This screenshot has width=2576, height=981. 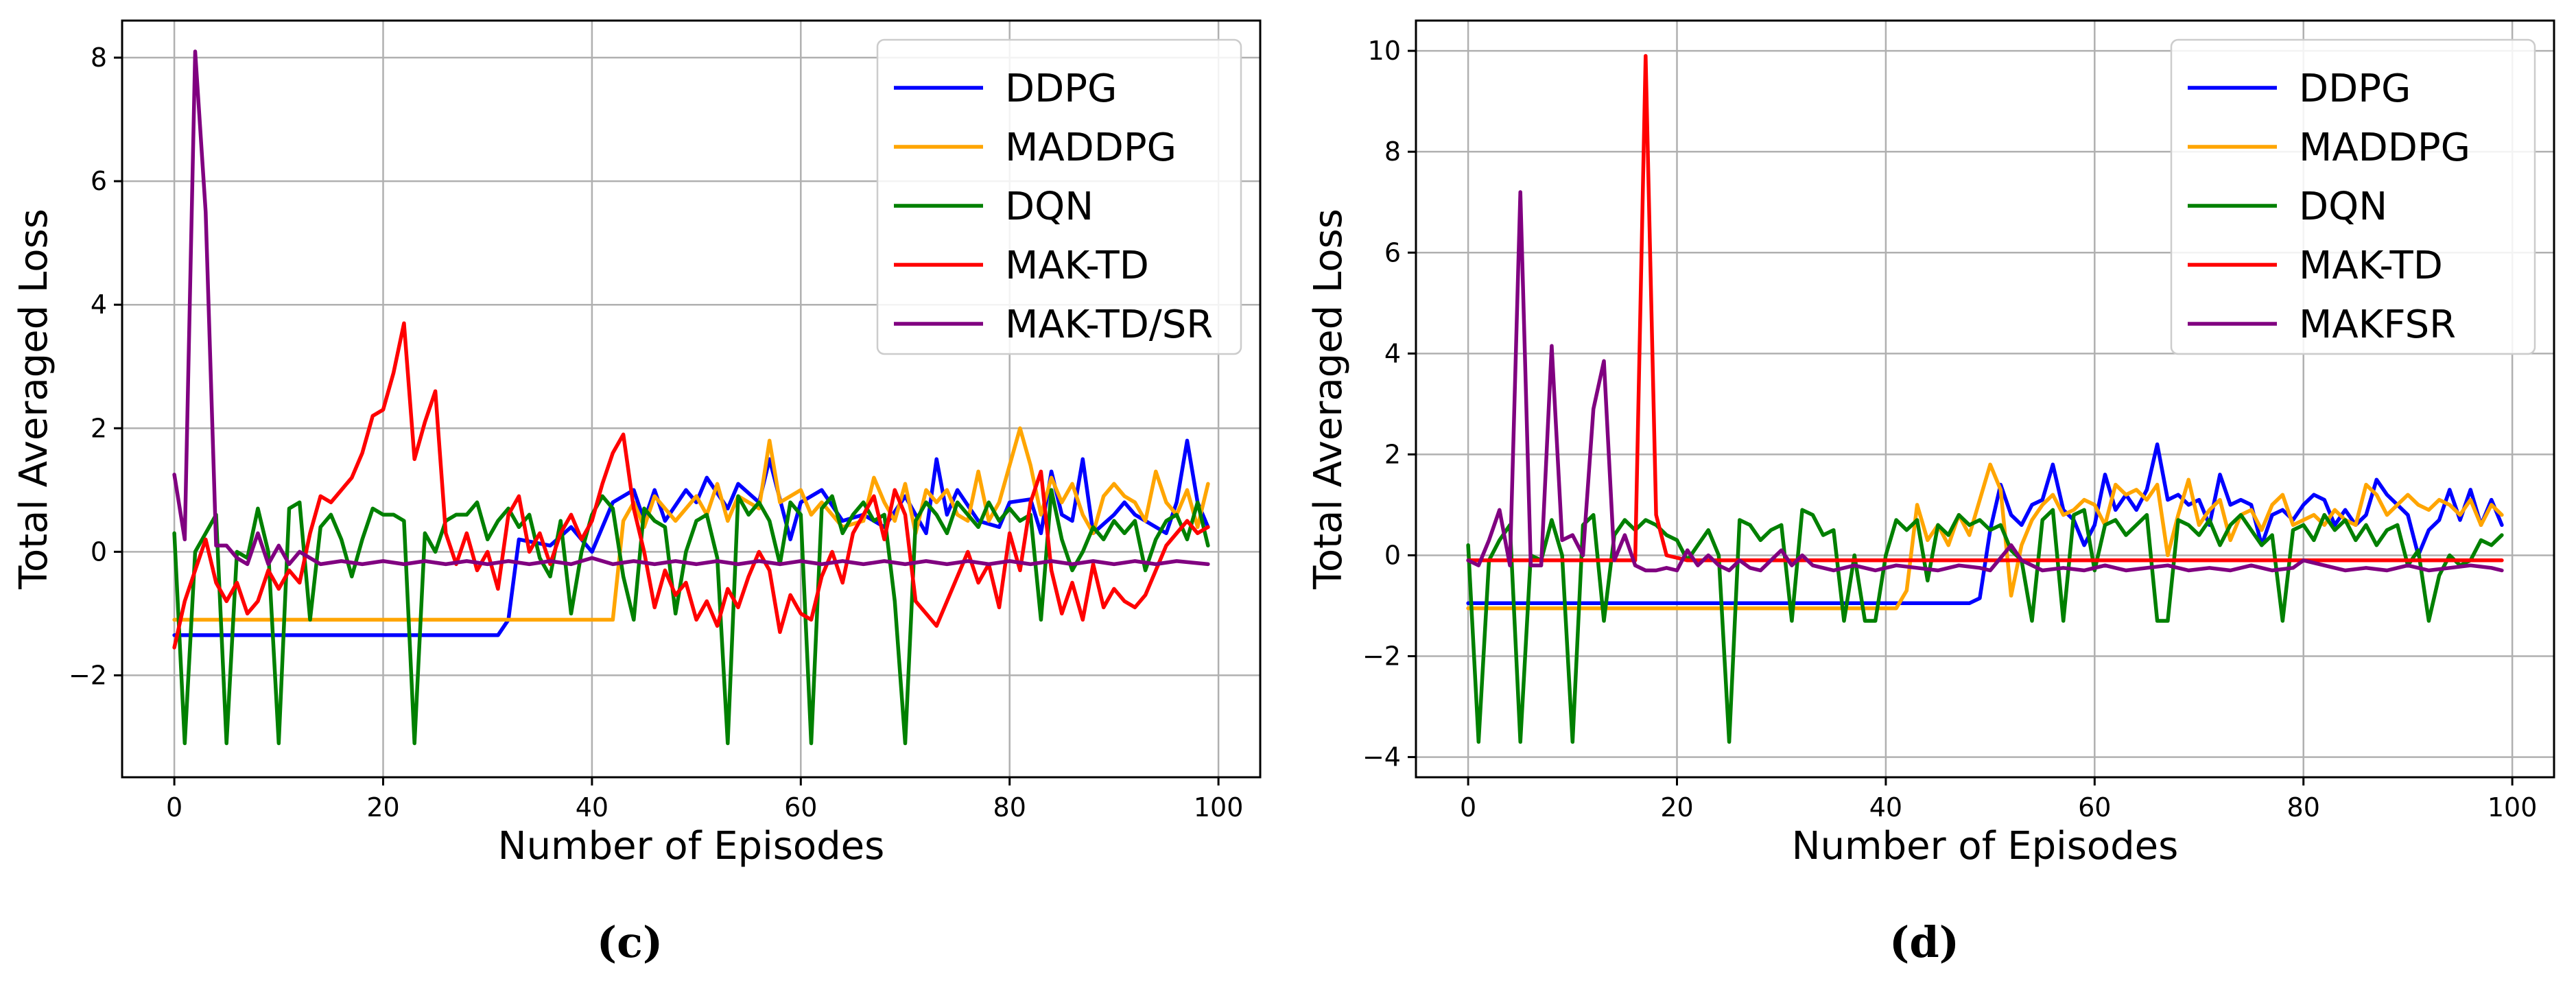 I want to click on legend: DDPG MADDPG DQN MAK-TD MAK-TD/SR, so click(x=1059, y=196).